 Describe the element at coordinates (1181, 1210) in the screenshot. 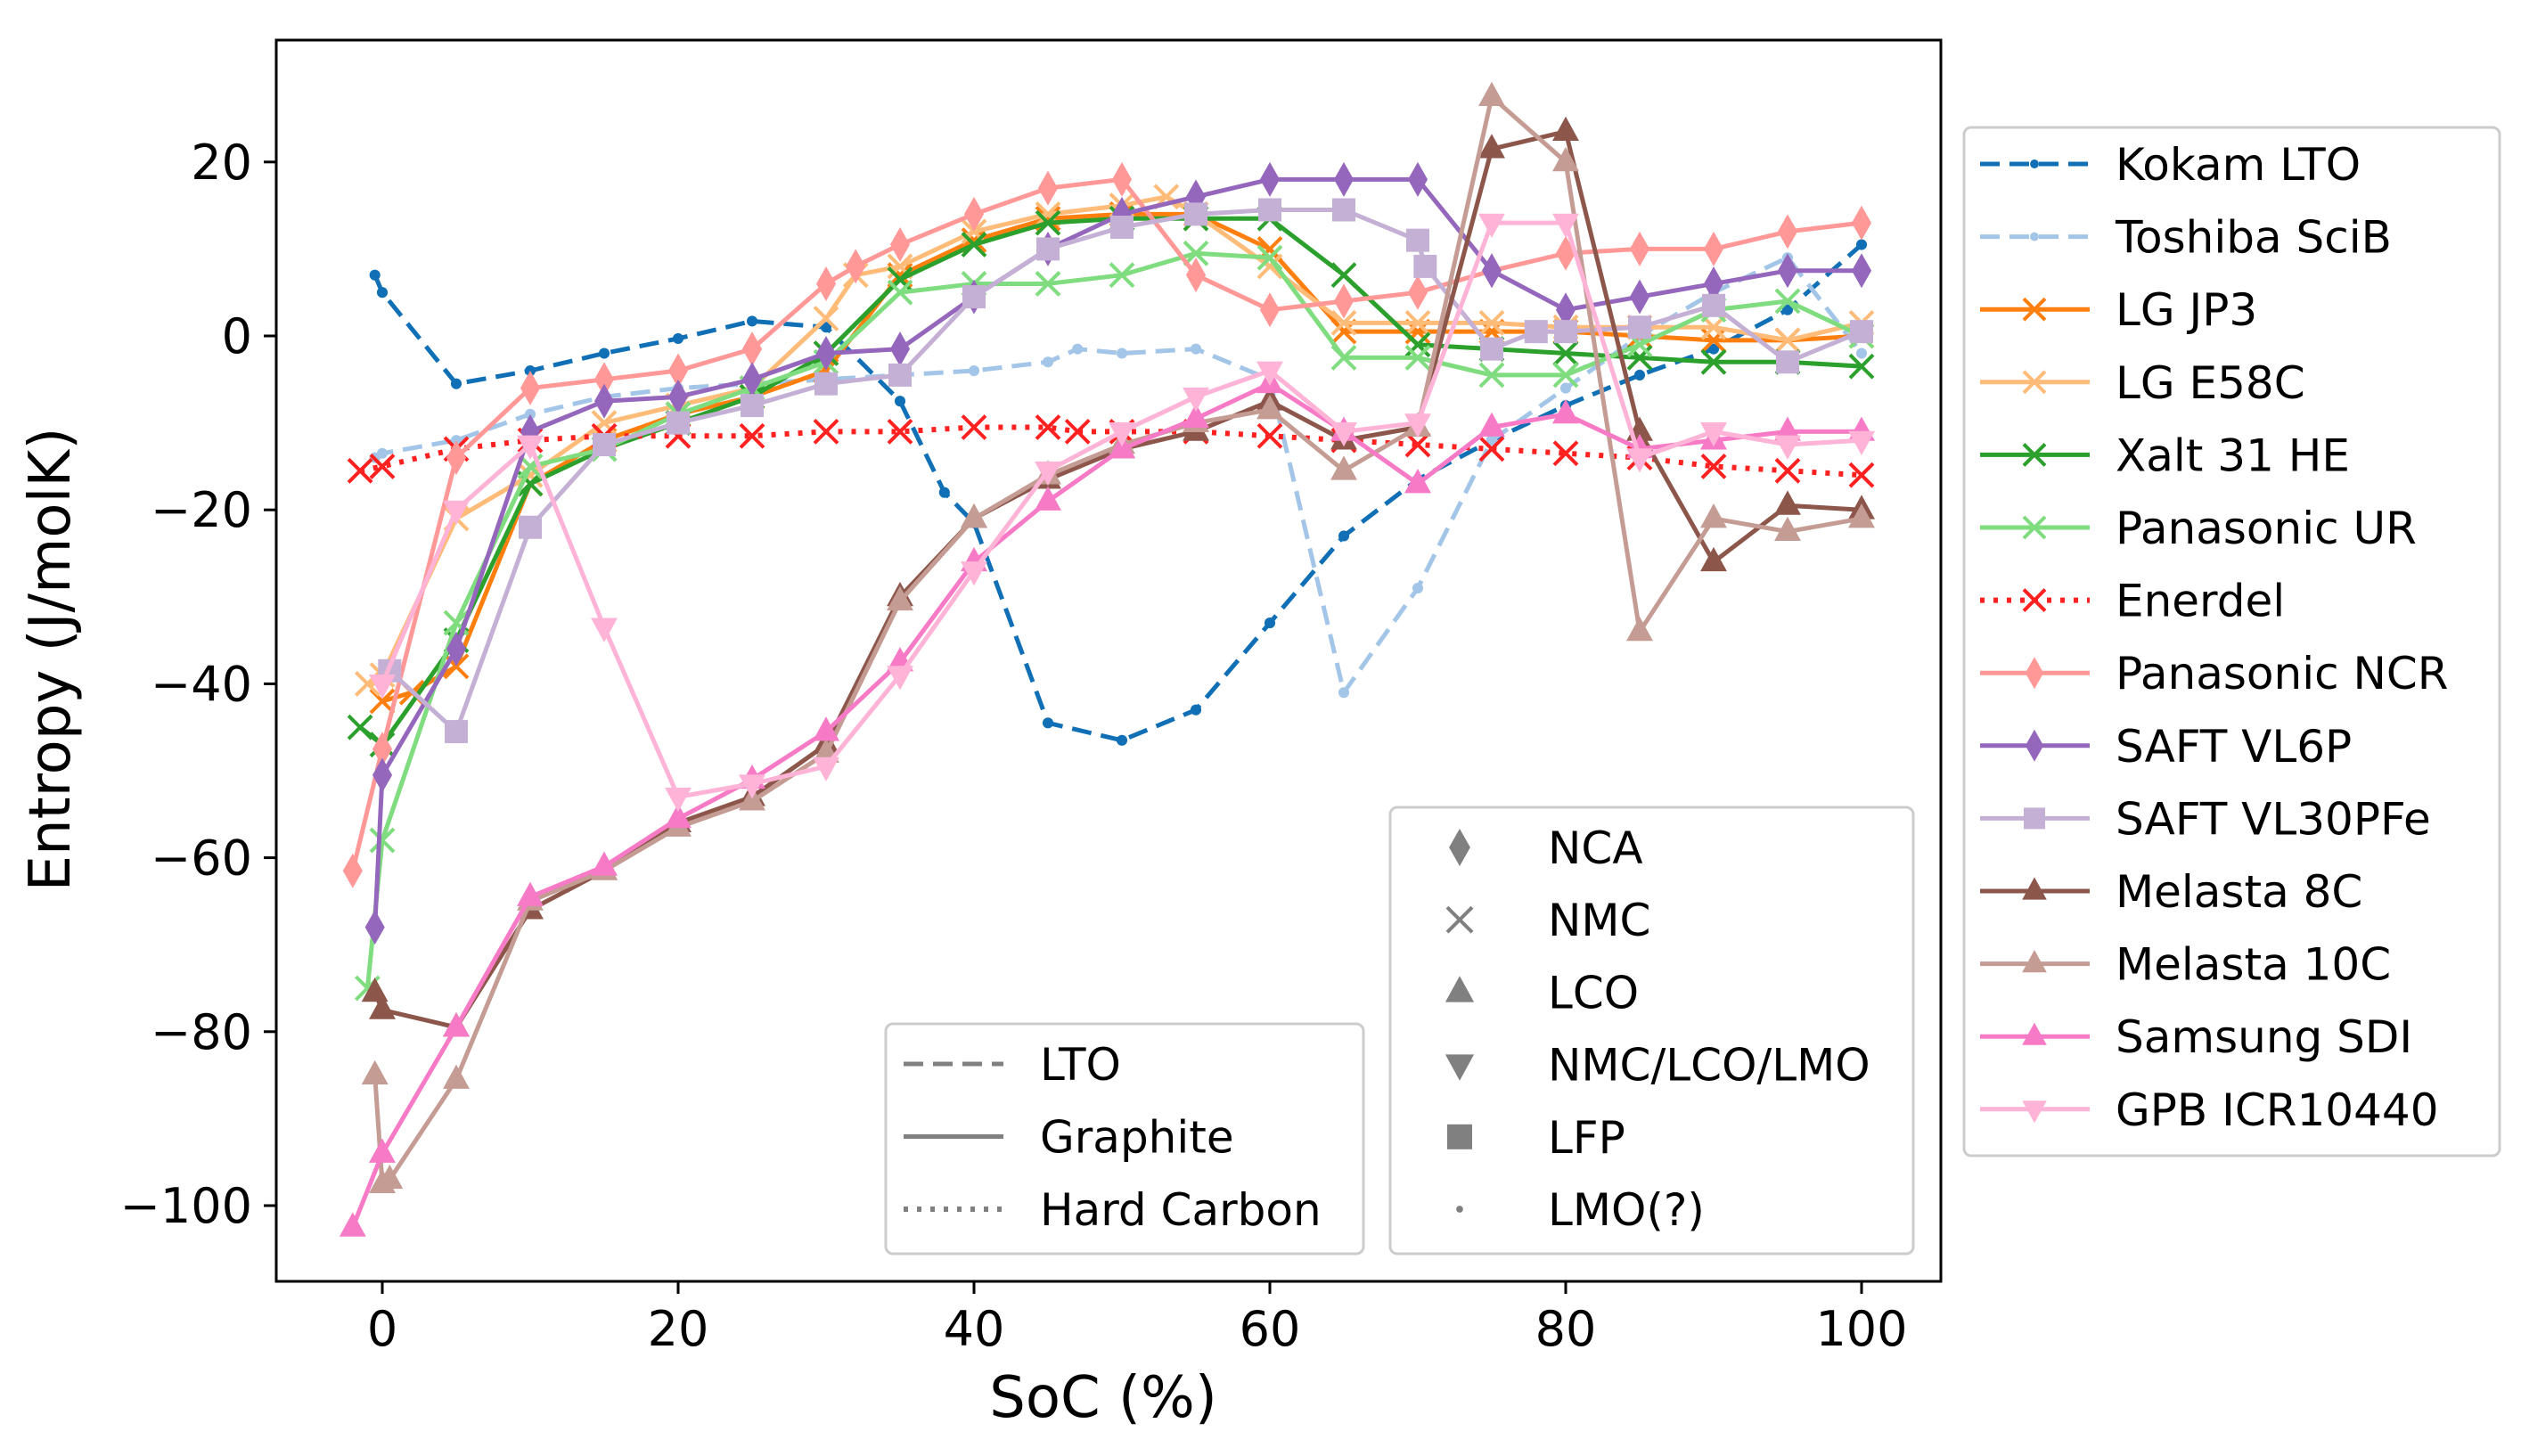

I see `legend-label: Hard Carbon` at that location.